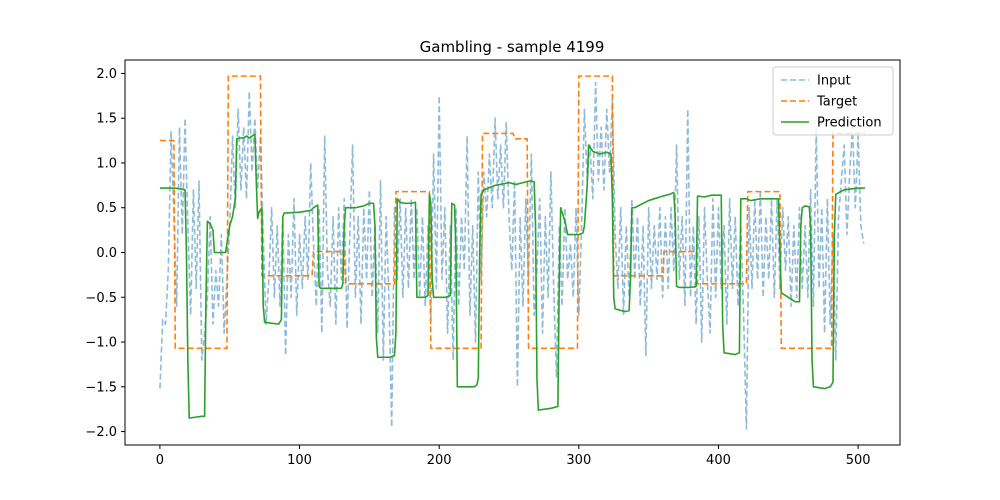 The width and height of the screenshot is (1000, 500). I want to click on legend-box, so click(833, 101).